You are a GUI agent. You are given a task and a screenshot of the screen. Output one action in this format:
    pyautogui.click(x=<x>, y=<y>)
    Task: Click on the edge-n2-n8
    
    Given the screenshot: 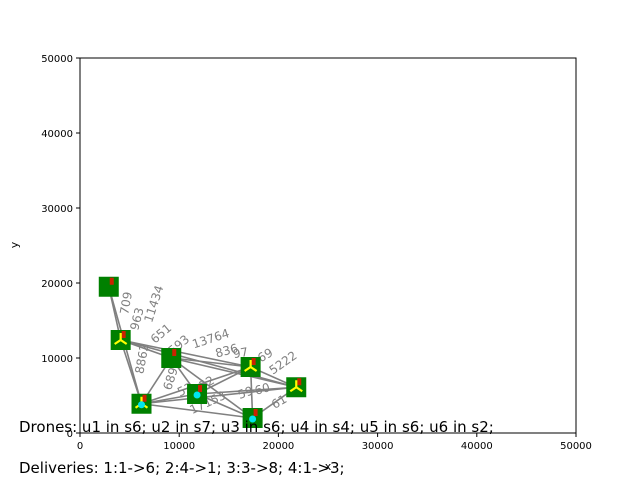 What is the action you would take?
    pyautogui.click(x=208, y=364)
    